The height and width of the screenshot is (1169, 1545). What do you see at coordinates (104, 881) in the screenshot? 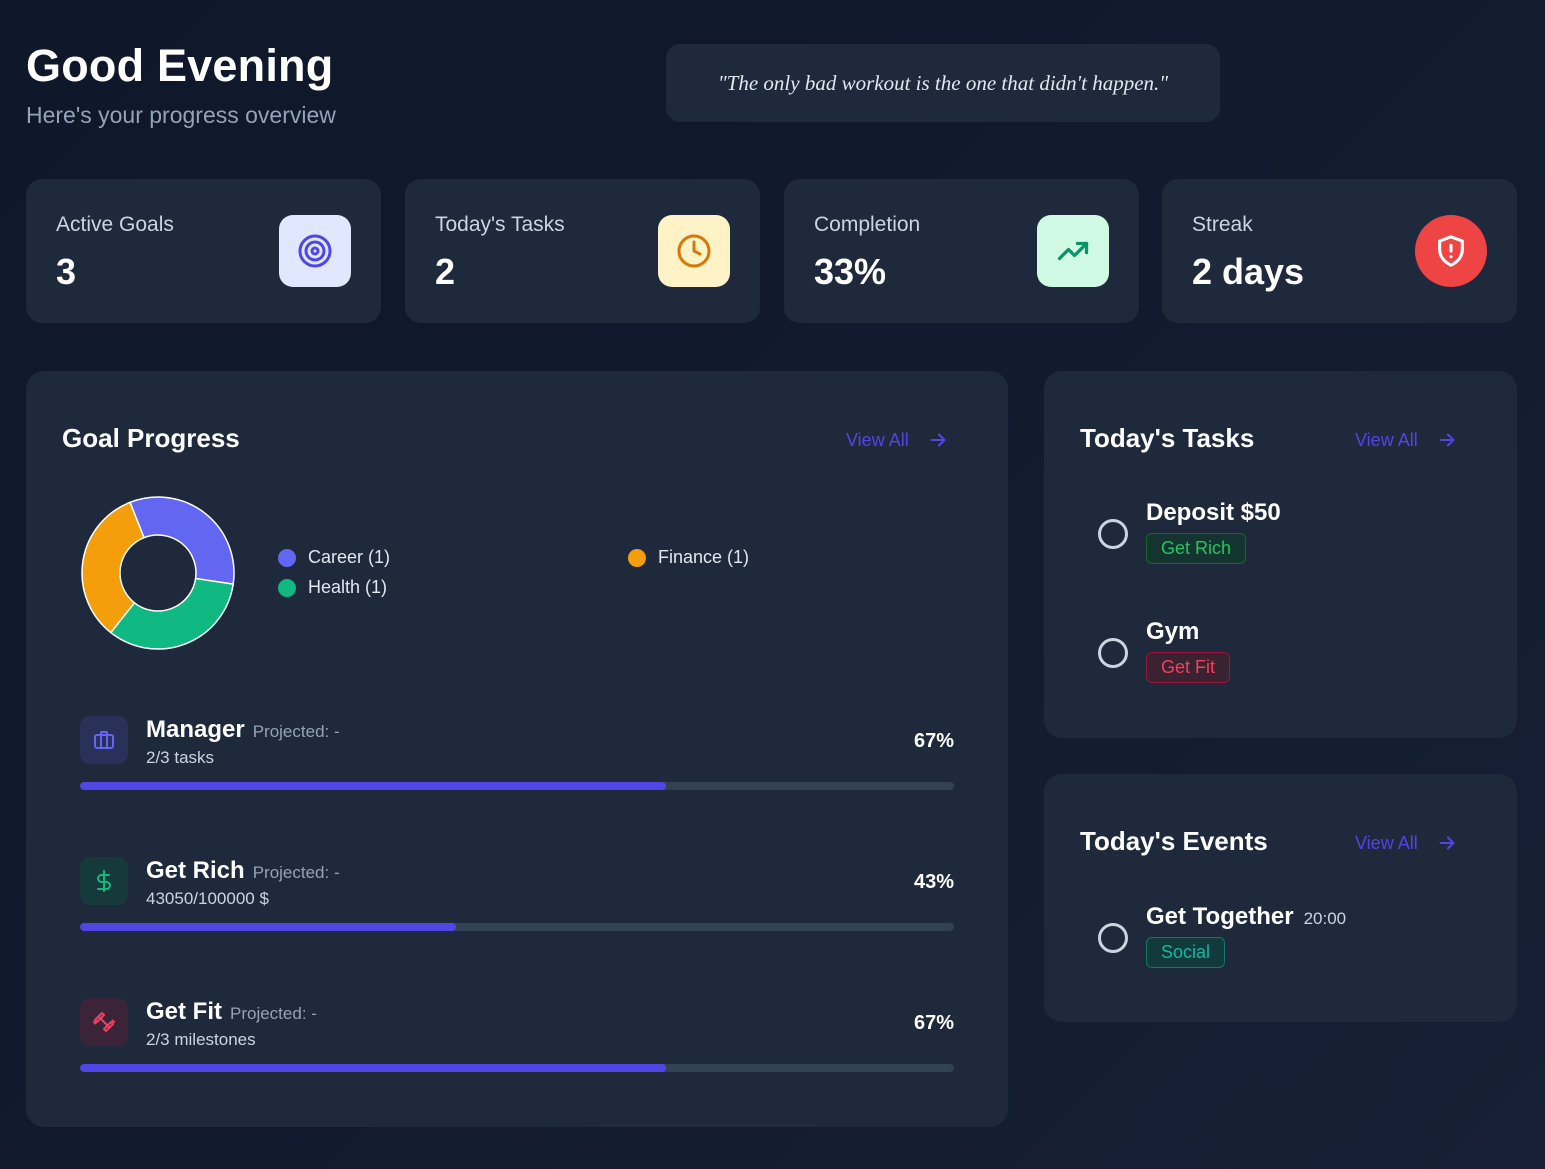
I see `dollar-icon` at bounding box center [104, 881].